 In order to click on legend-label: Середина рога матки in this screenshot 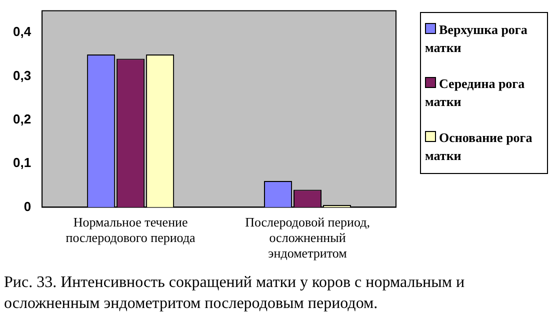, I will do `click(475, 92)`.